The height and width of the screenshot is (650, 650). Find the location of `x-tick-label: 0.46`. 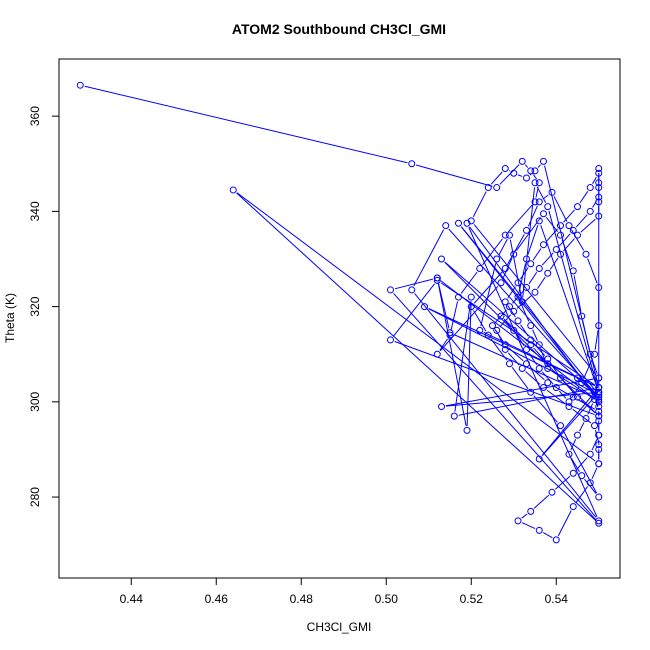

x-tick-label: 0.46 is located at coordinates (217, 599).